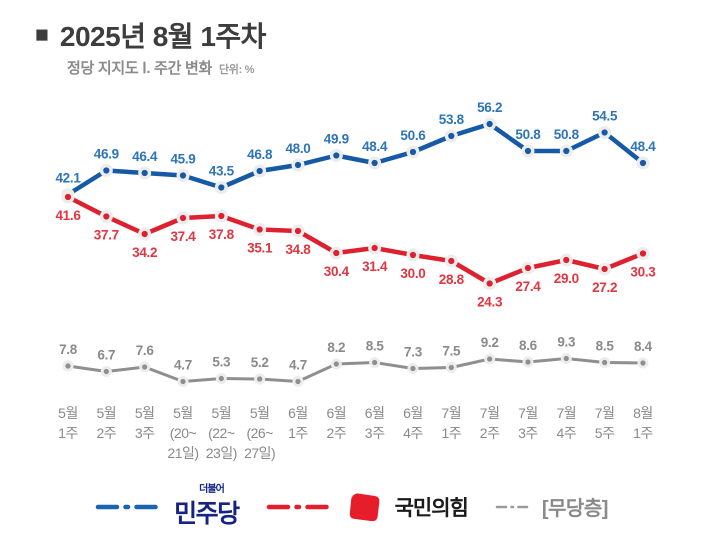 Image resolution: width=703 pixels, height=537 pixels. What do you see at coordinates (128, 506) in the screenshot?
I see `blue-dashdot-marker-icon` at bounding box center [128, 506].